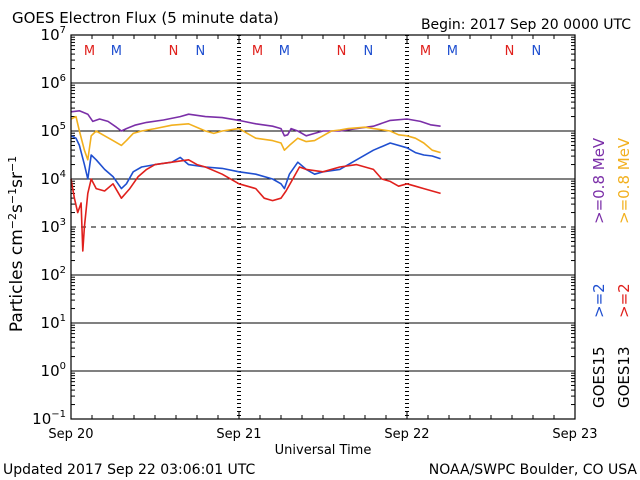  What do you see at coordinates (533, 470) in the screenshot?
I see `source-credit: NOAA/SWPC Boulder, CO USA` at bounding box center [533, 470].